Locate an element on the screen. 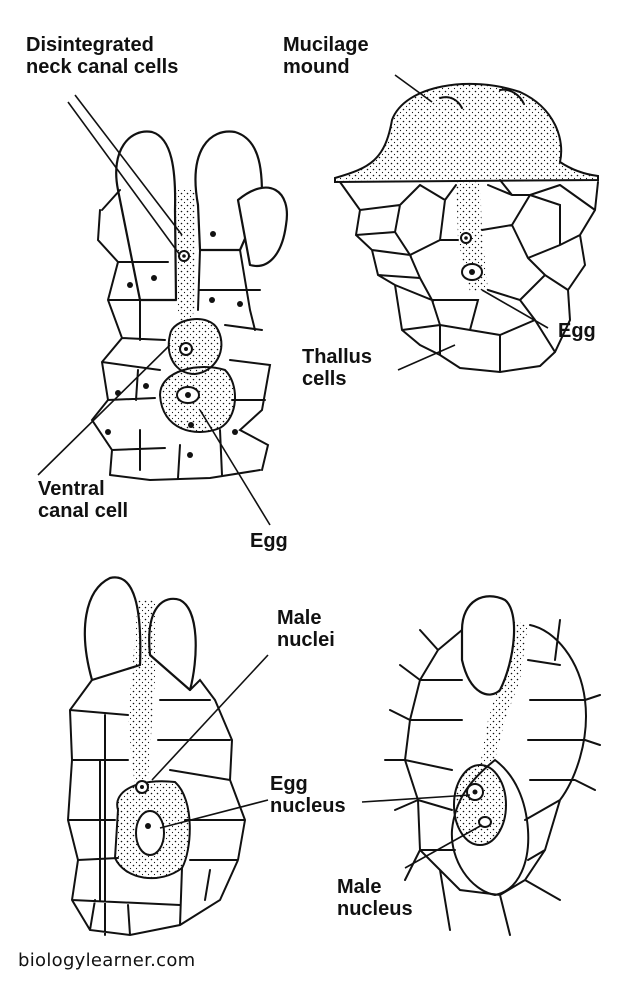 This screenshot has width=622, height=987. label-mucilage-mound: Mucilage mound is located at coordinates (326, 56).